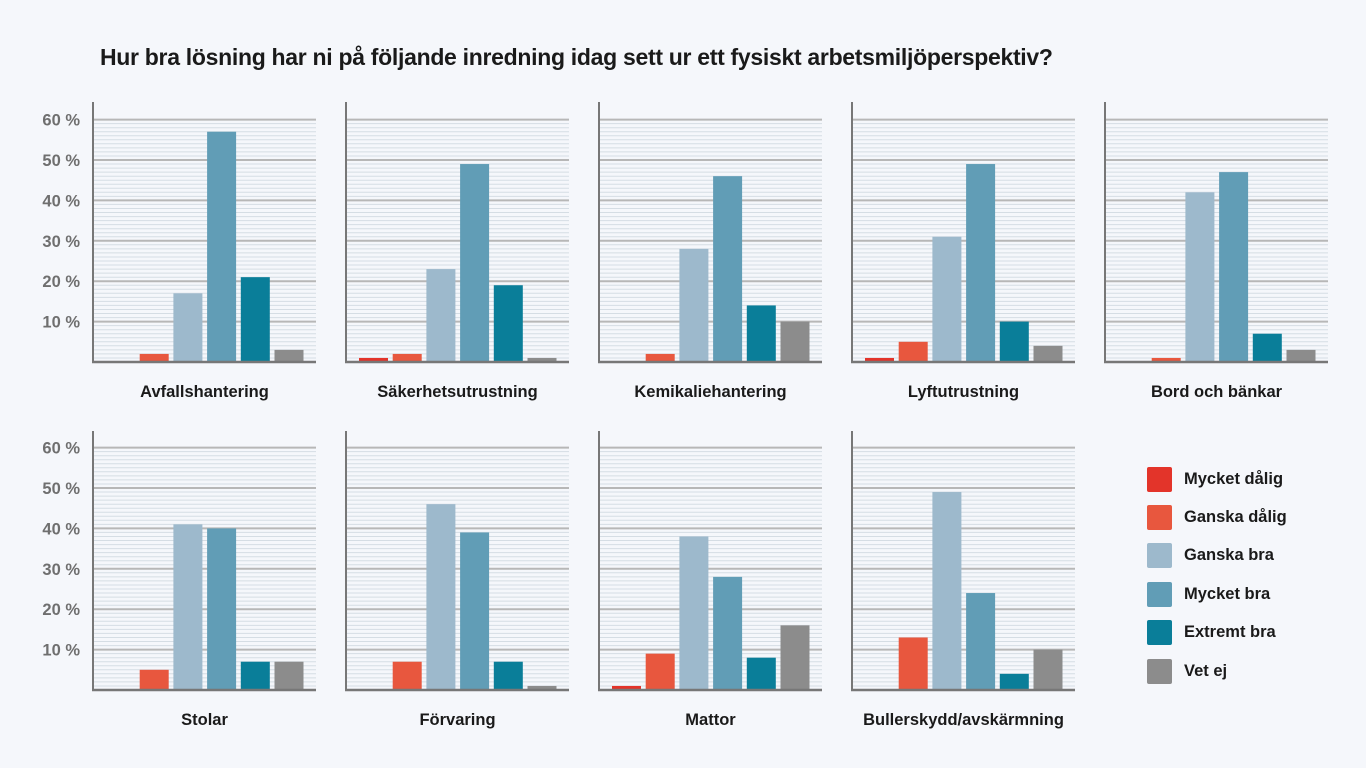 This screenshot has height=768, width=1366. I want to click on subchart-title: Avfallshantering, so click(204, 392).